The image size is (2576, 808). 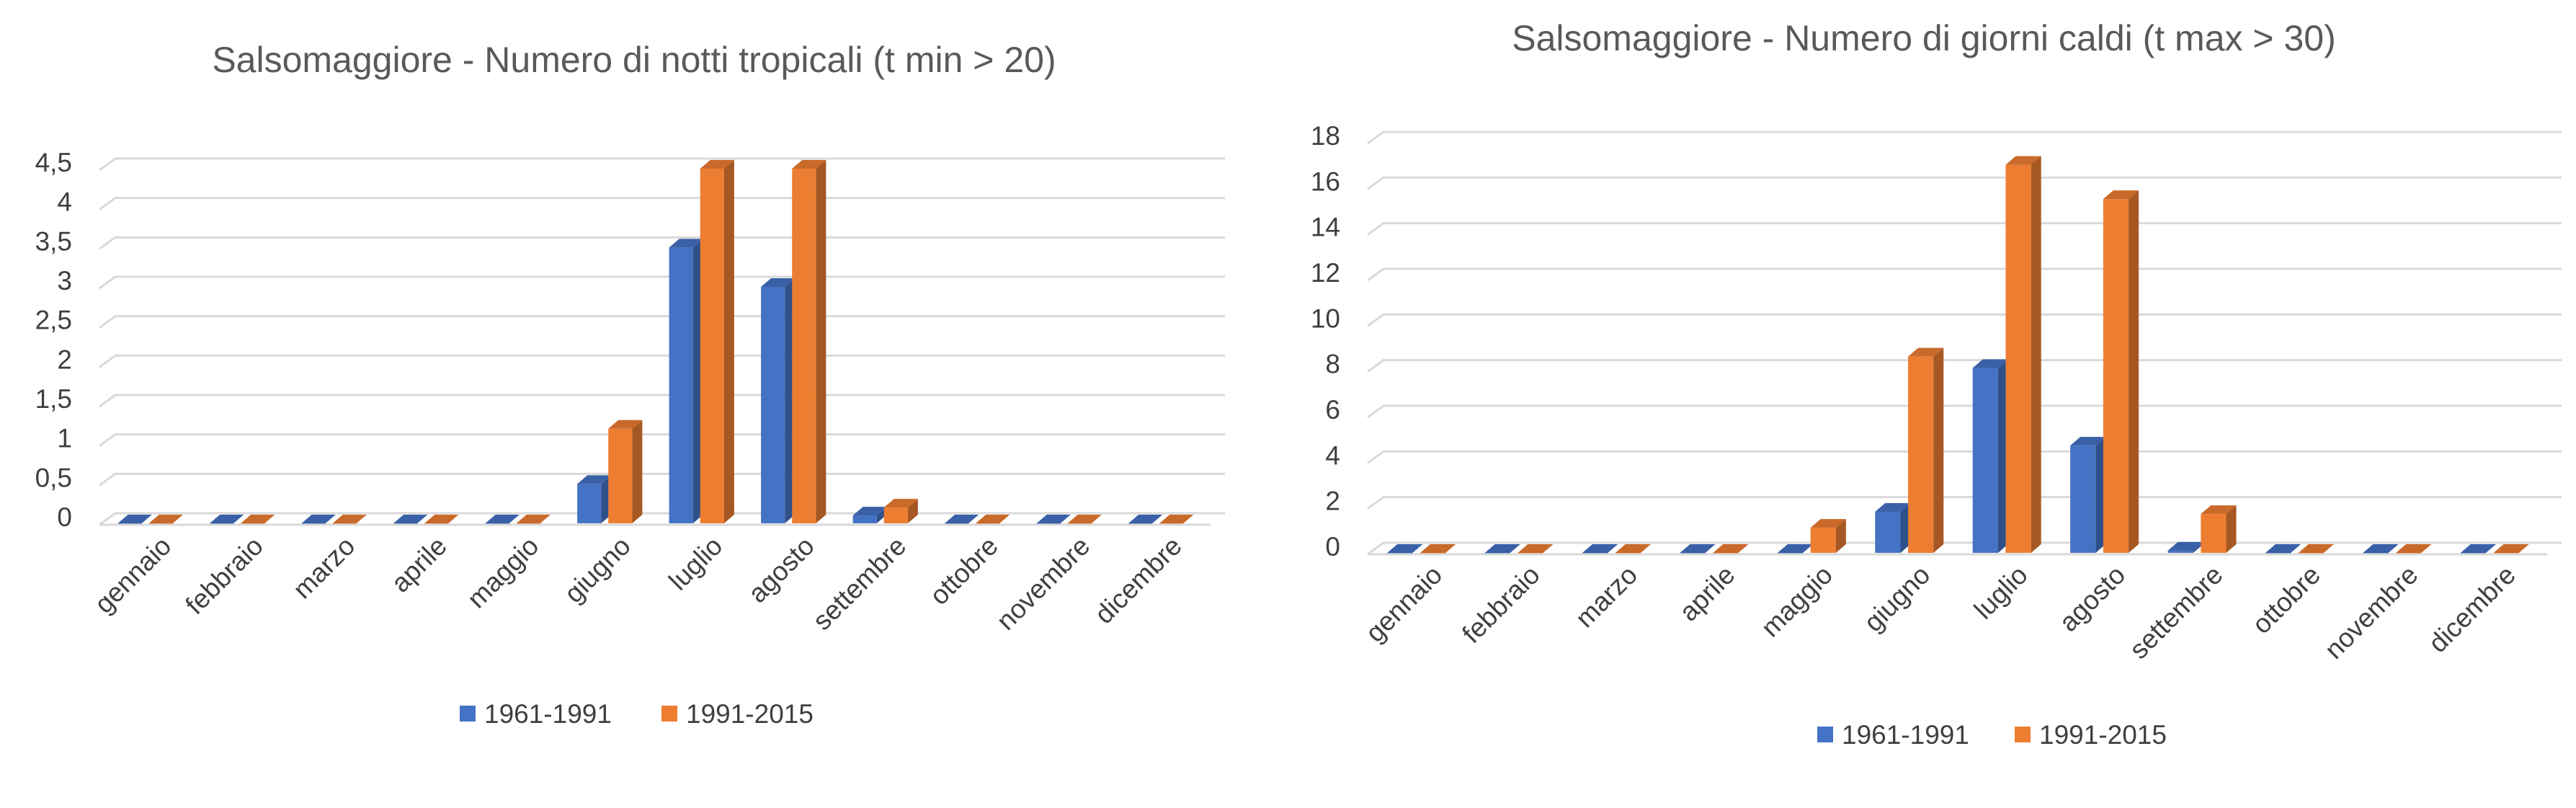 I want to click on y-tick-label: 18, so click(x=1325, y=136).